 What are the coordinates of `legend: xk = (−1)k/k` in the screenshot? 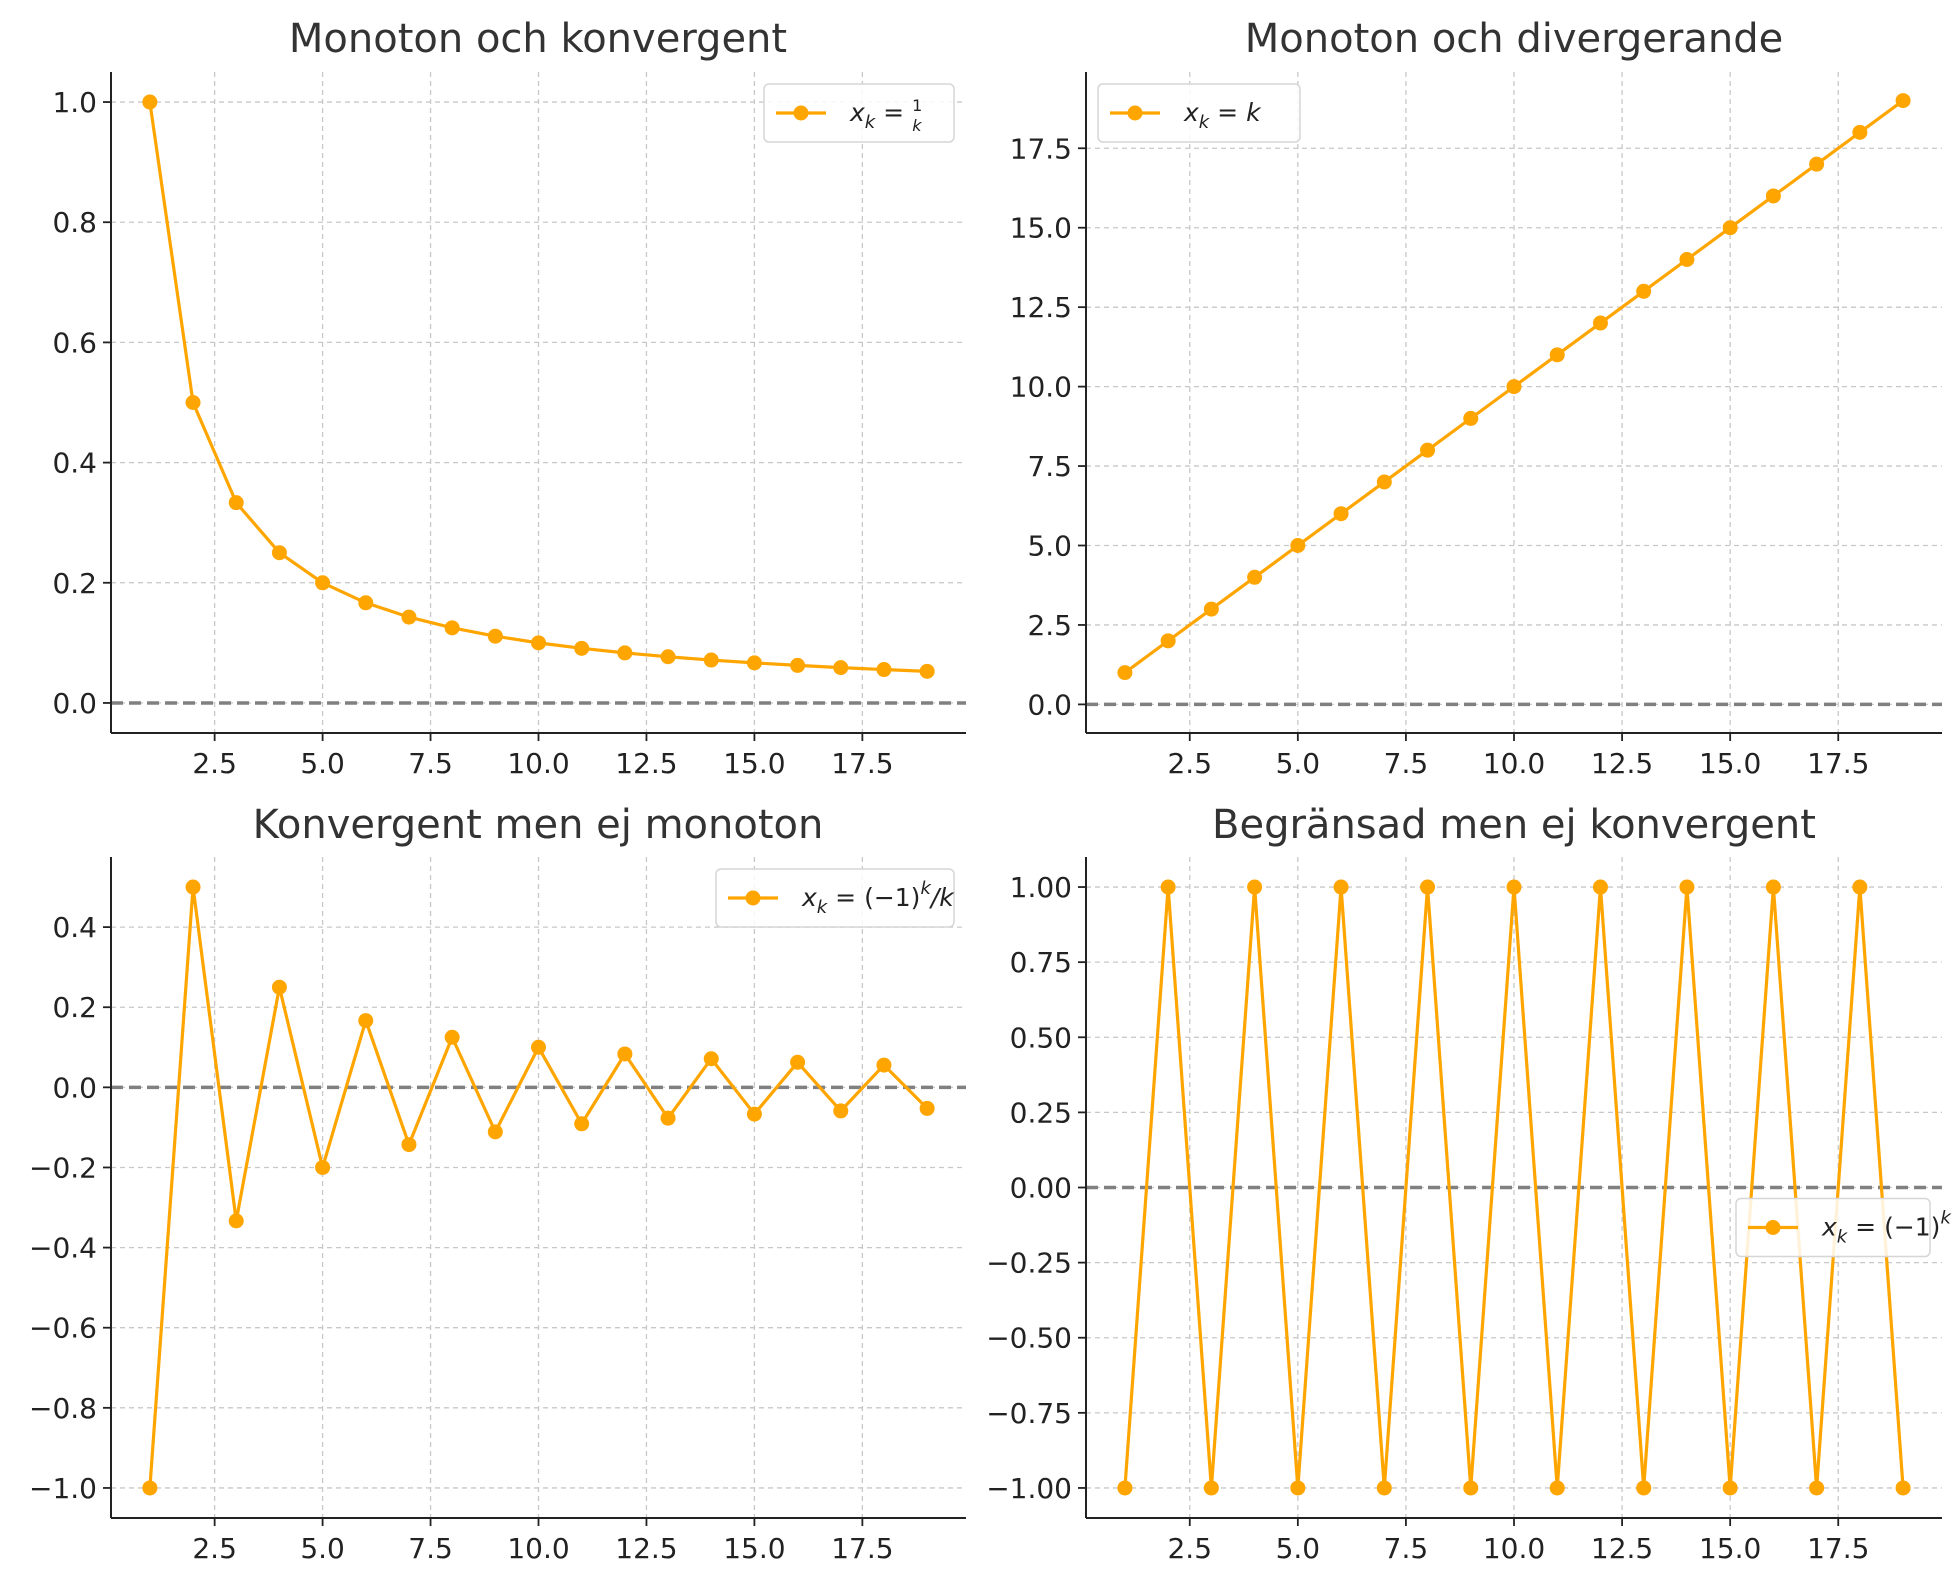 It's located at (835, 898).